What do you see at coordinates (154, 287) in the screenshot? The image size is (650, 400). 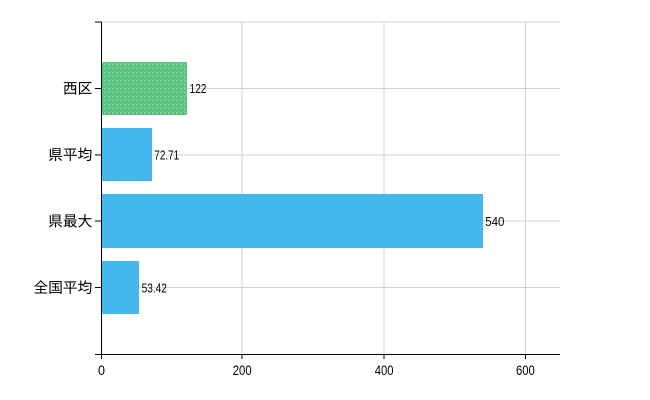 I see `svg-text: 53.42` at bounding box center [154, 287].